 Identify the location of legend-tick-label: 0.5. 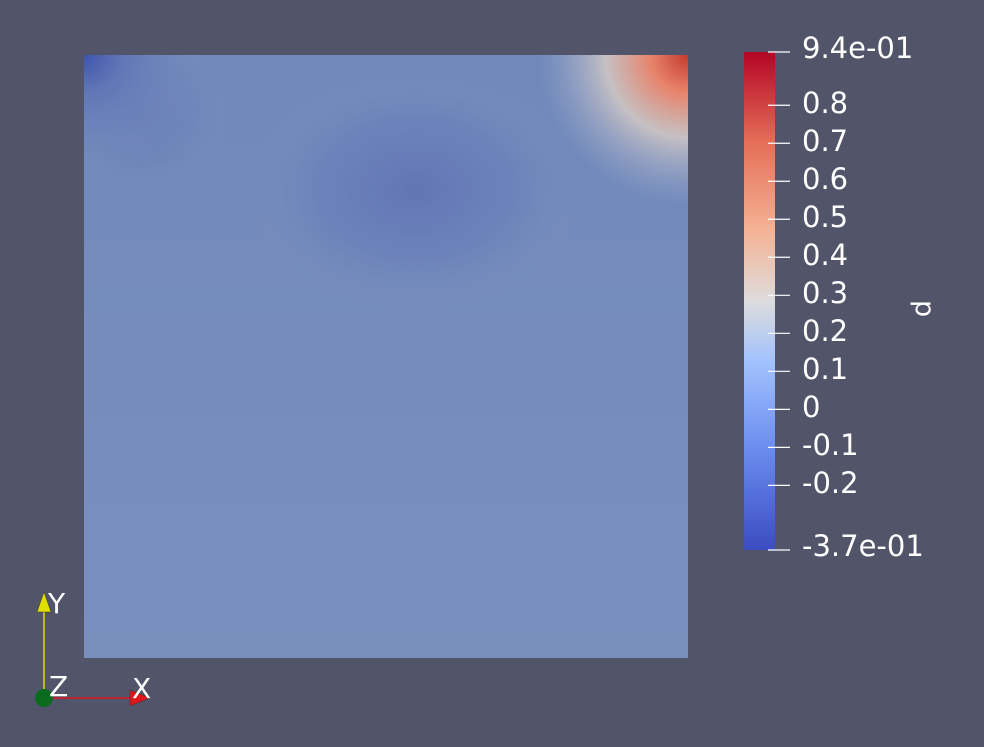
(825, 217).